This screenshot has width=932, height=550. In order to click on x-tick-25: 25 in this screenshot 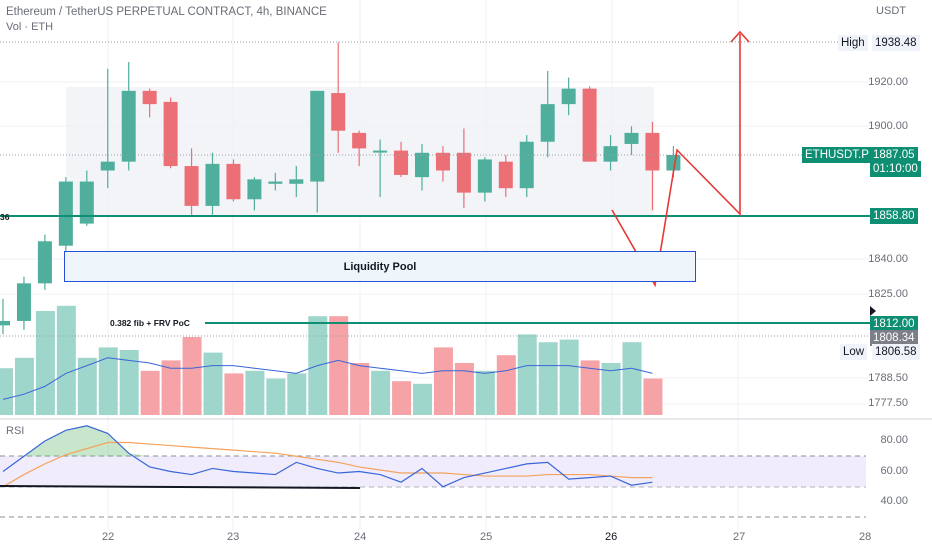, I will do `click(486, 537)`.